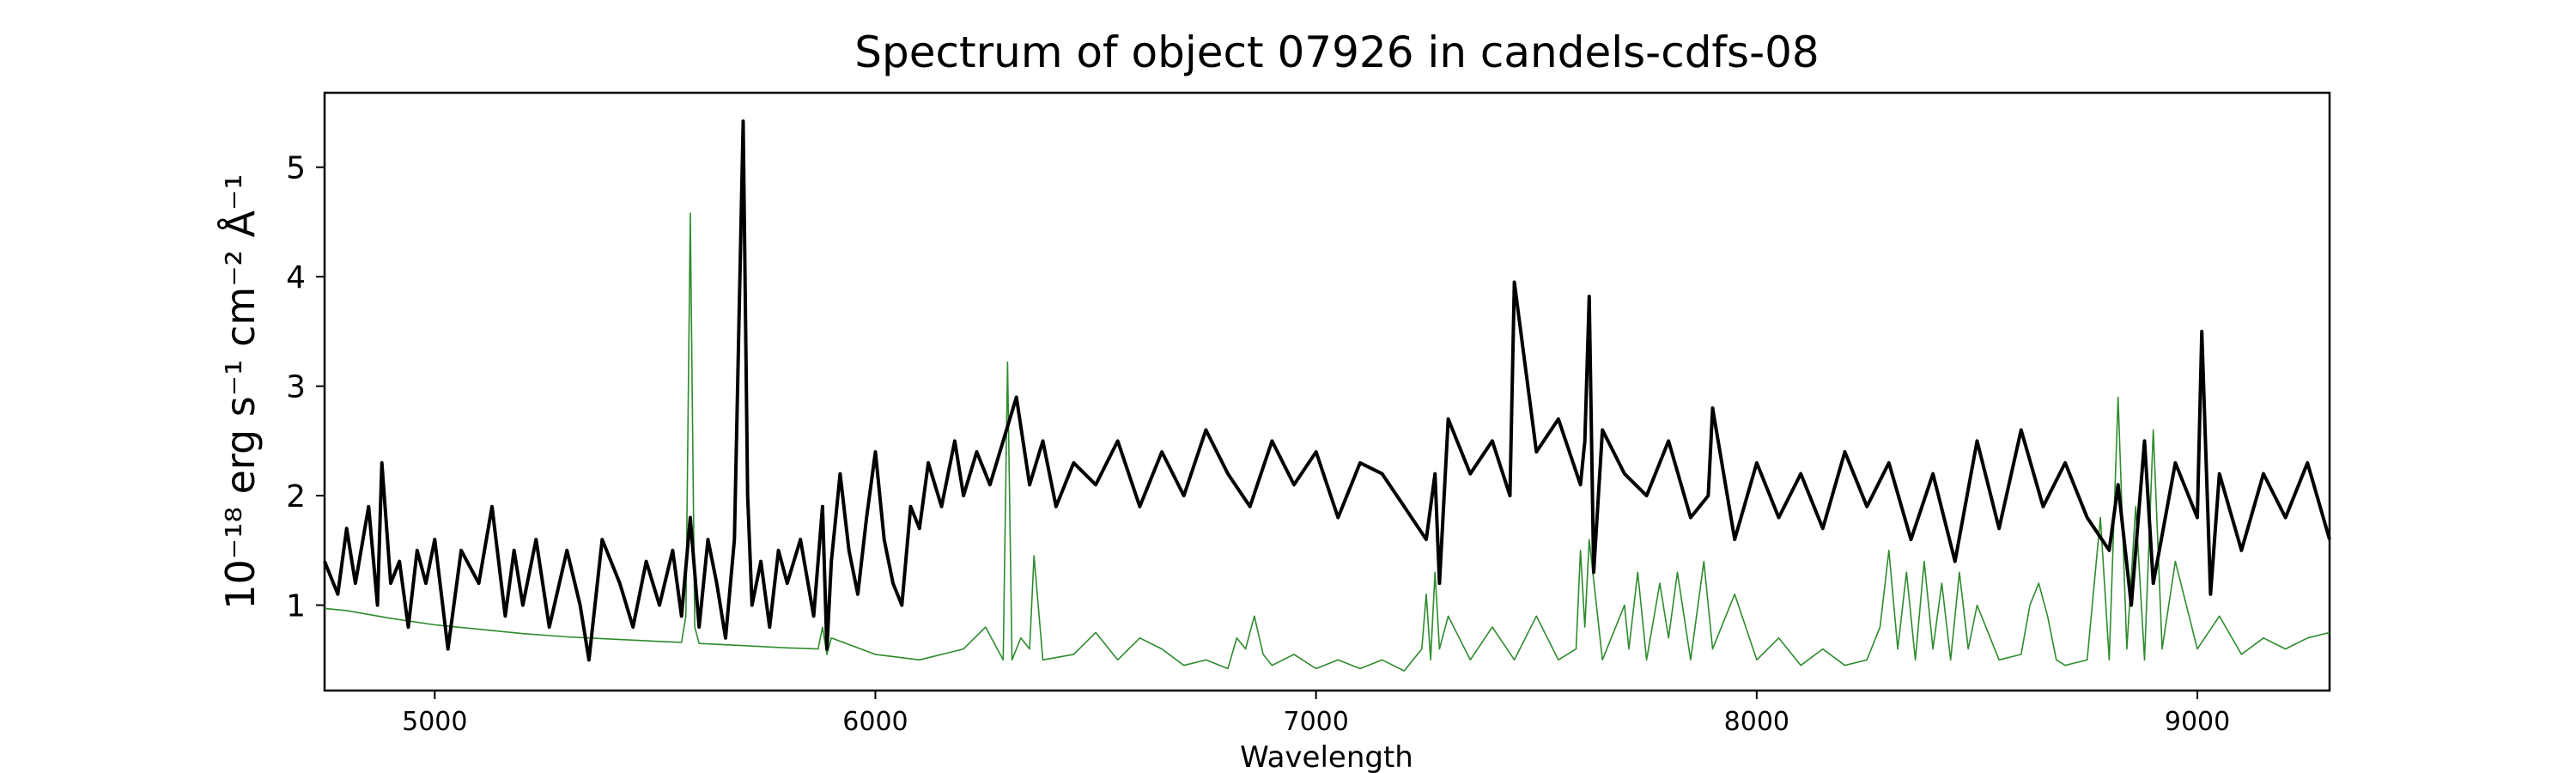 The image size is (2576, 773). I want to click on y-axis-label: 10⁻¹⁸ erg s⁻¹ cm⁻² Å⁻¹, so click(240, 391).